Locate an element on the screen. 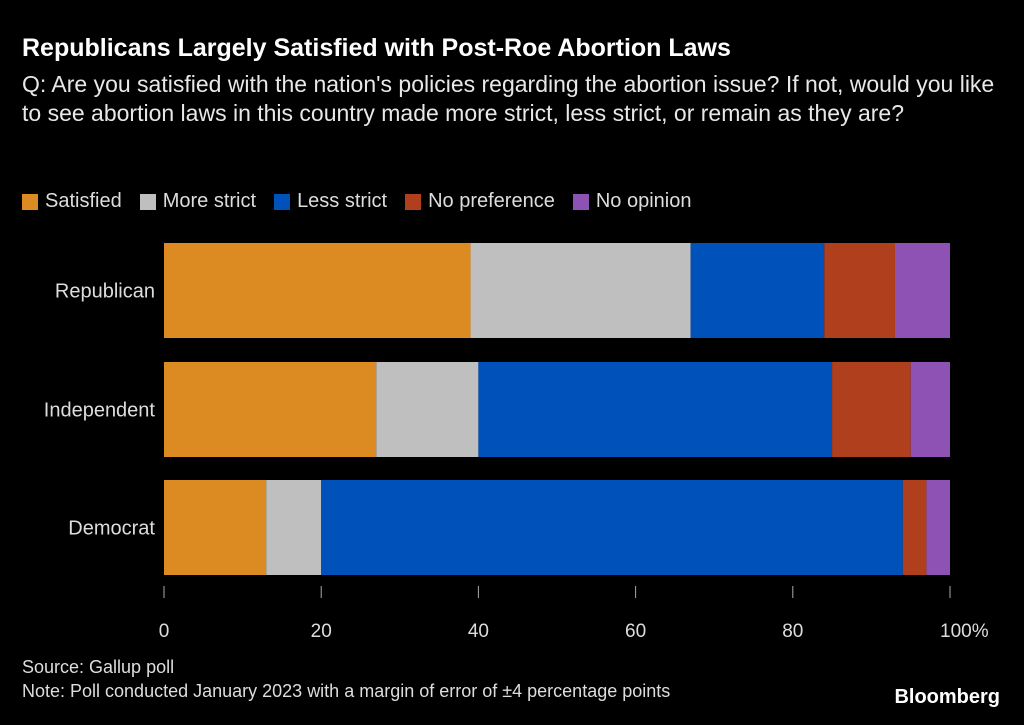 Image resolution: width=1024 pixels, height=725 pixels. bloomberg-logo: Bloomberg is located at coordinates (947, 697).